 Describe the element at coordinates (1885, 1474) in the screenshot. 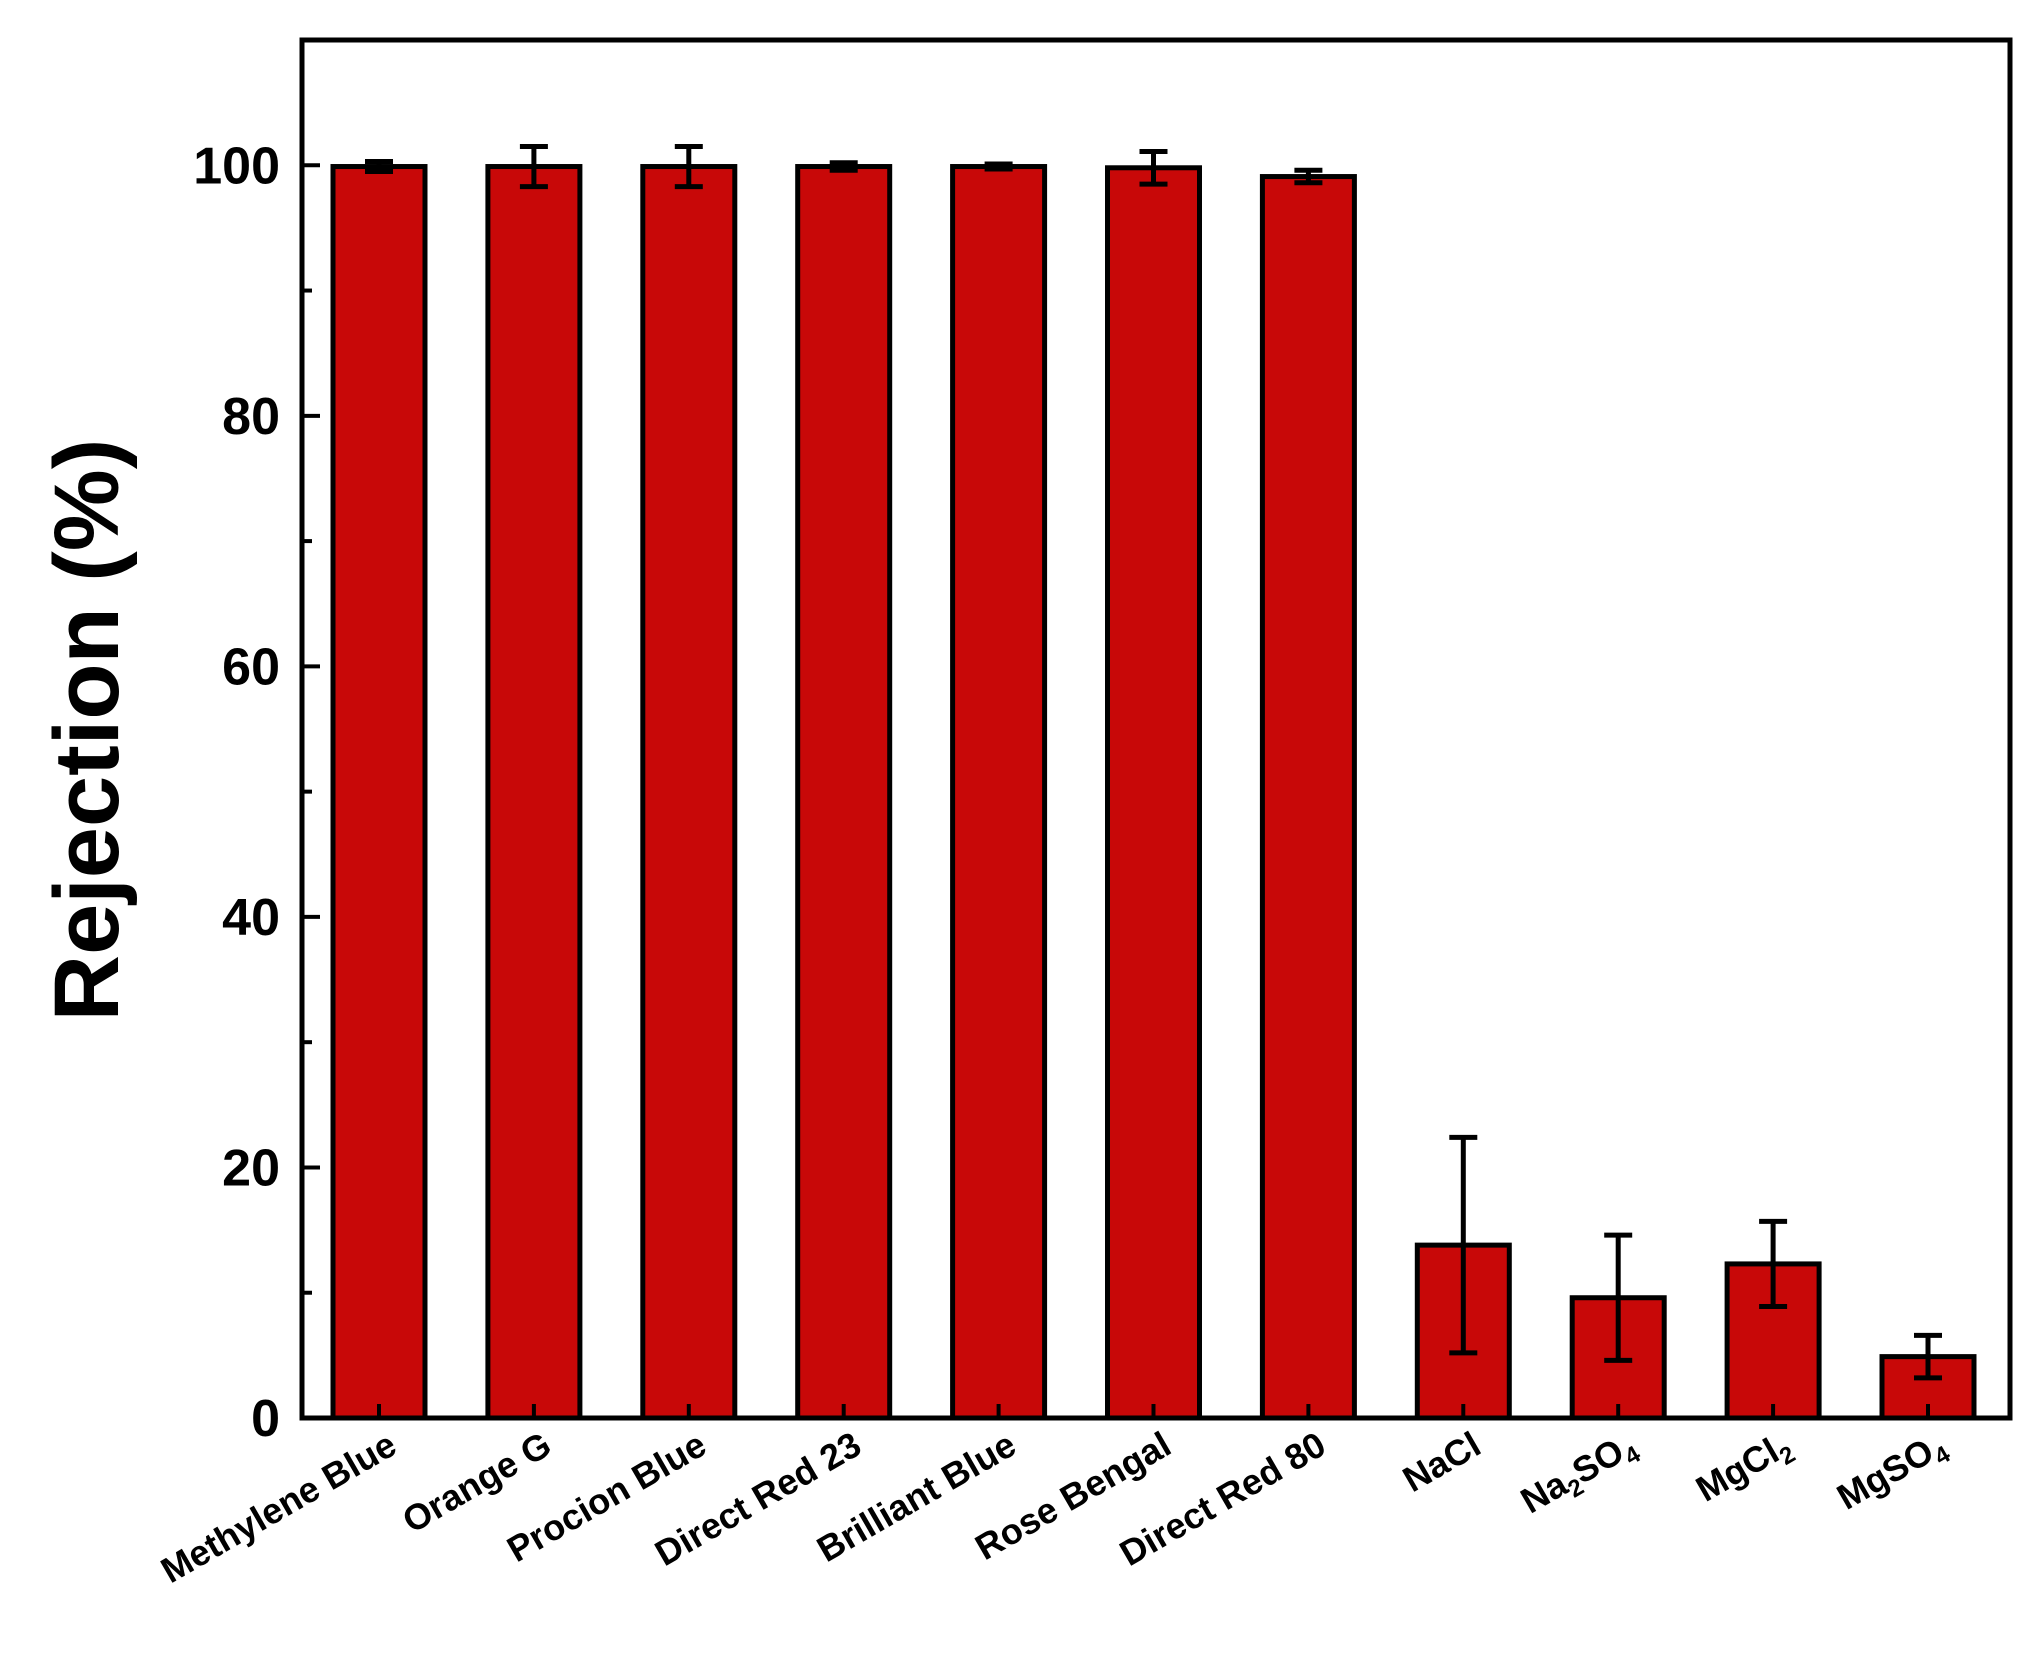

I see `x-tick-label-part: MgSO` at that location.